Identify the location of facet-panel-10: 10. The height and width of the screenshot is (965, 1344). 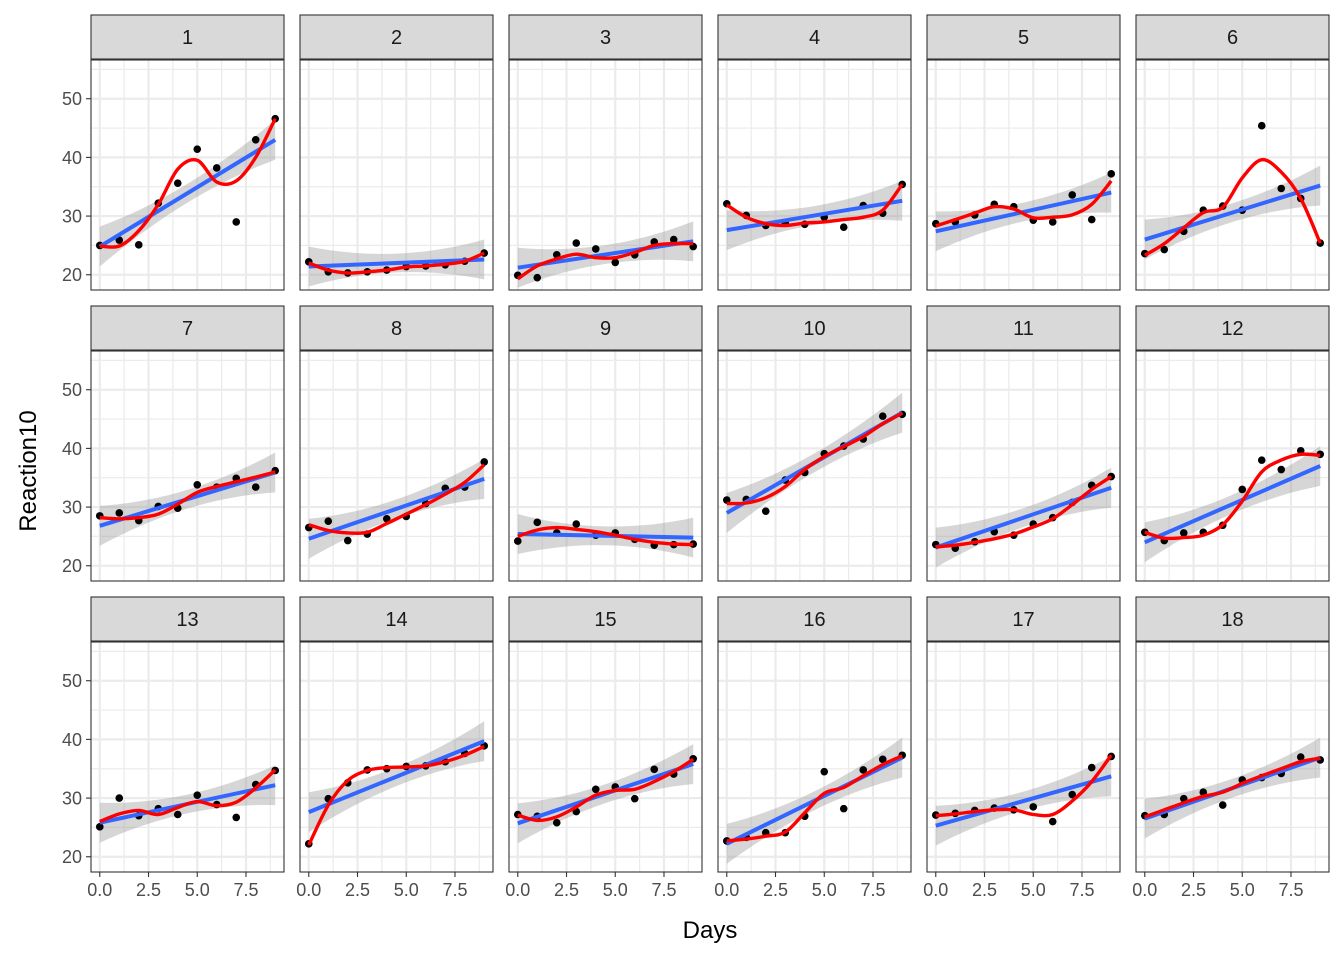
(814, 443).